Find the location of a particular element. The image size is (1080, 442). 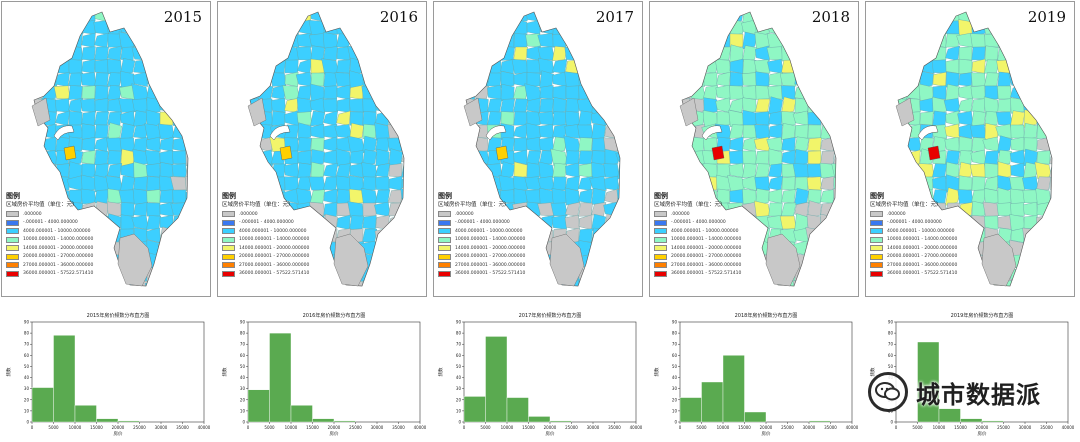

x-tick-label: 0 is located at coordinates (32, 427).